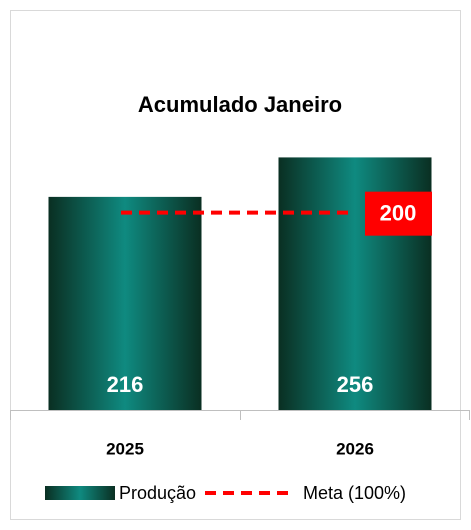 The image size is (471, 530). What do you see at coordinates (80, 493) in the screenshot?
I see `legend-swatch` at bounding box center [80, 493].